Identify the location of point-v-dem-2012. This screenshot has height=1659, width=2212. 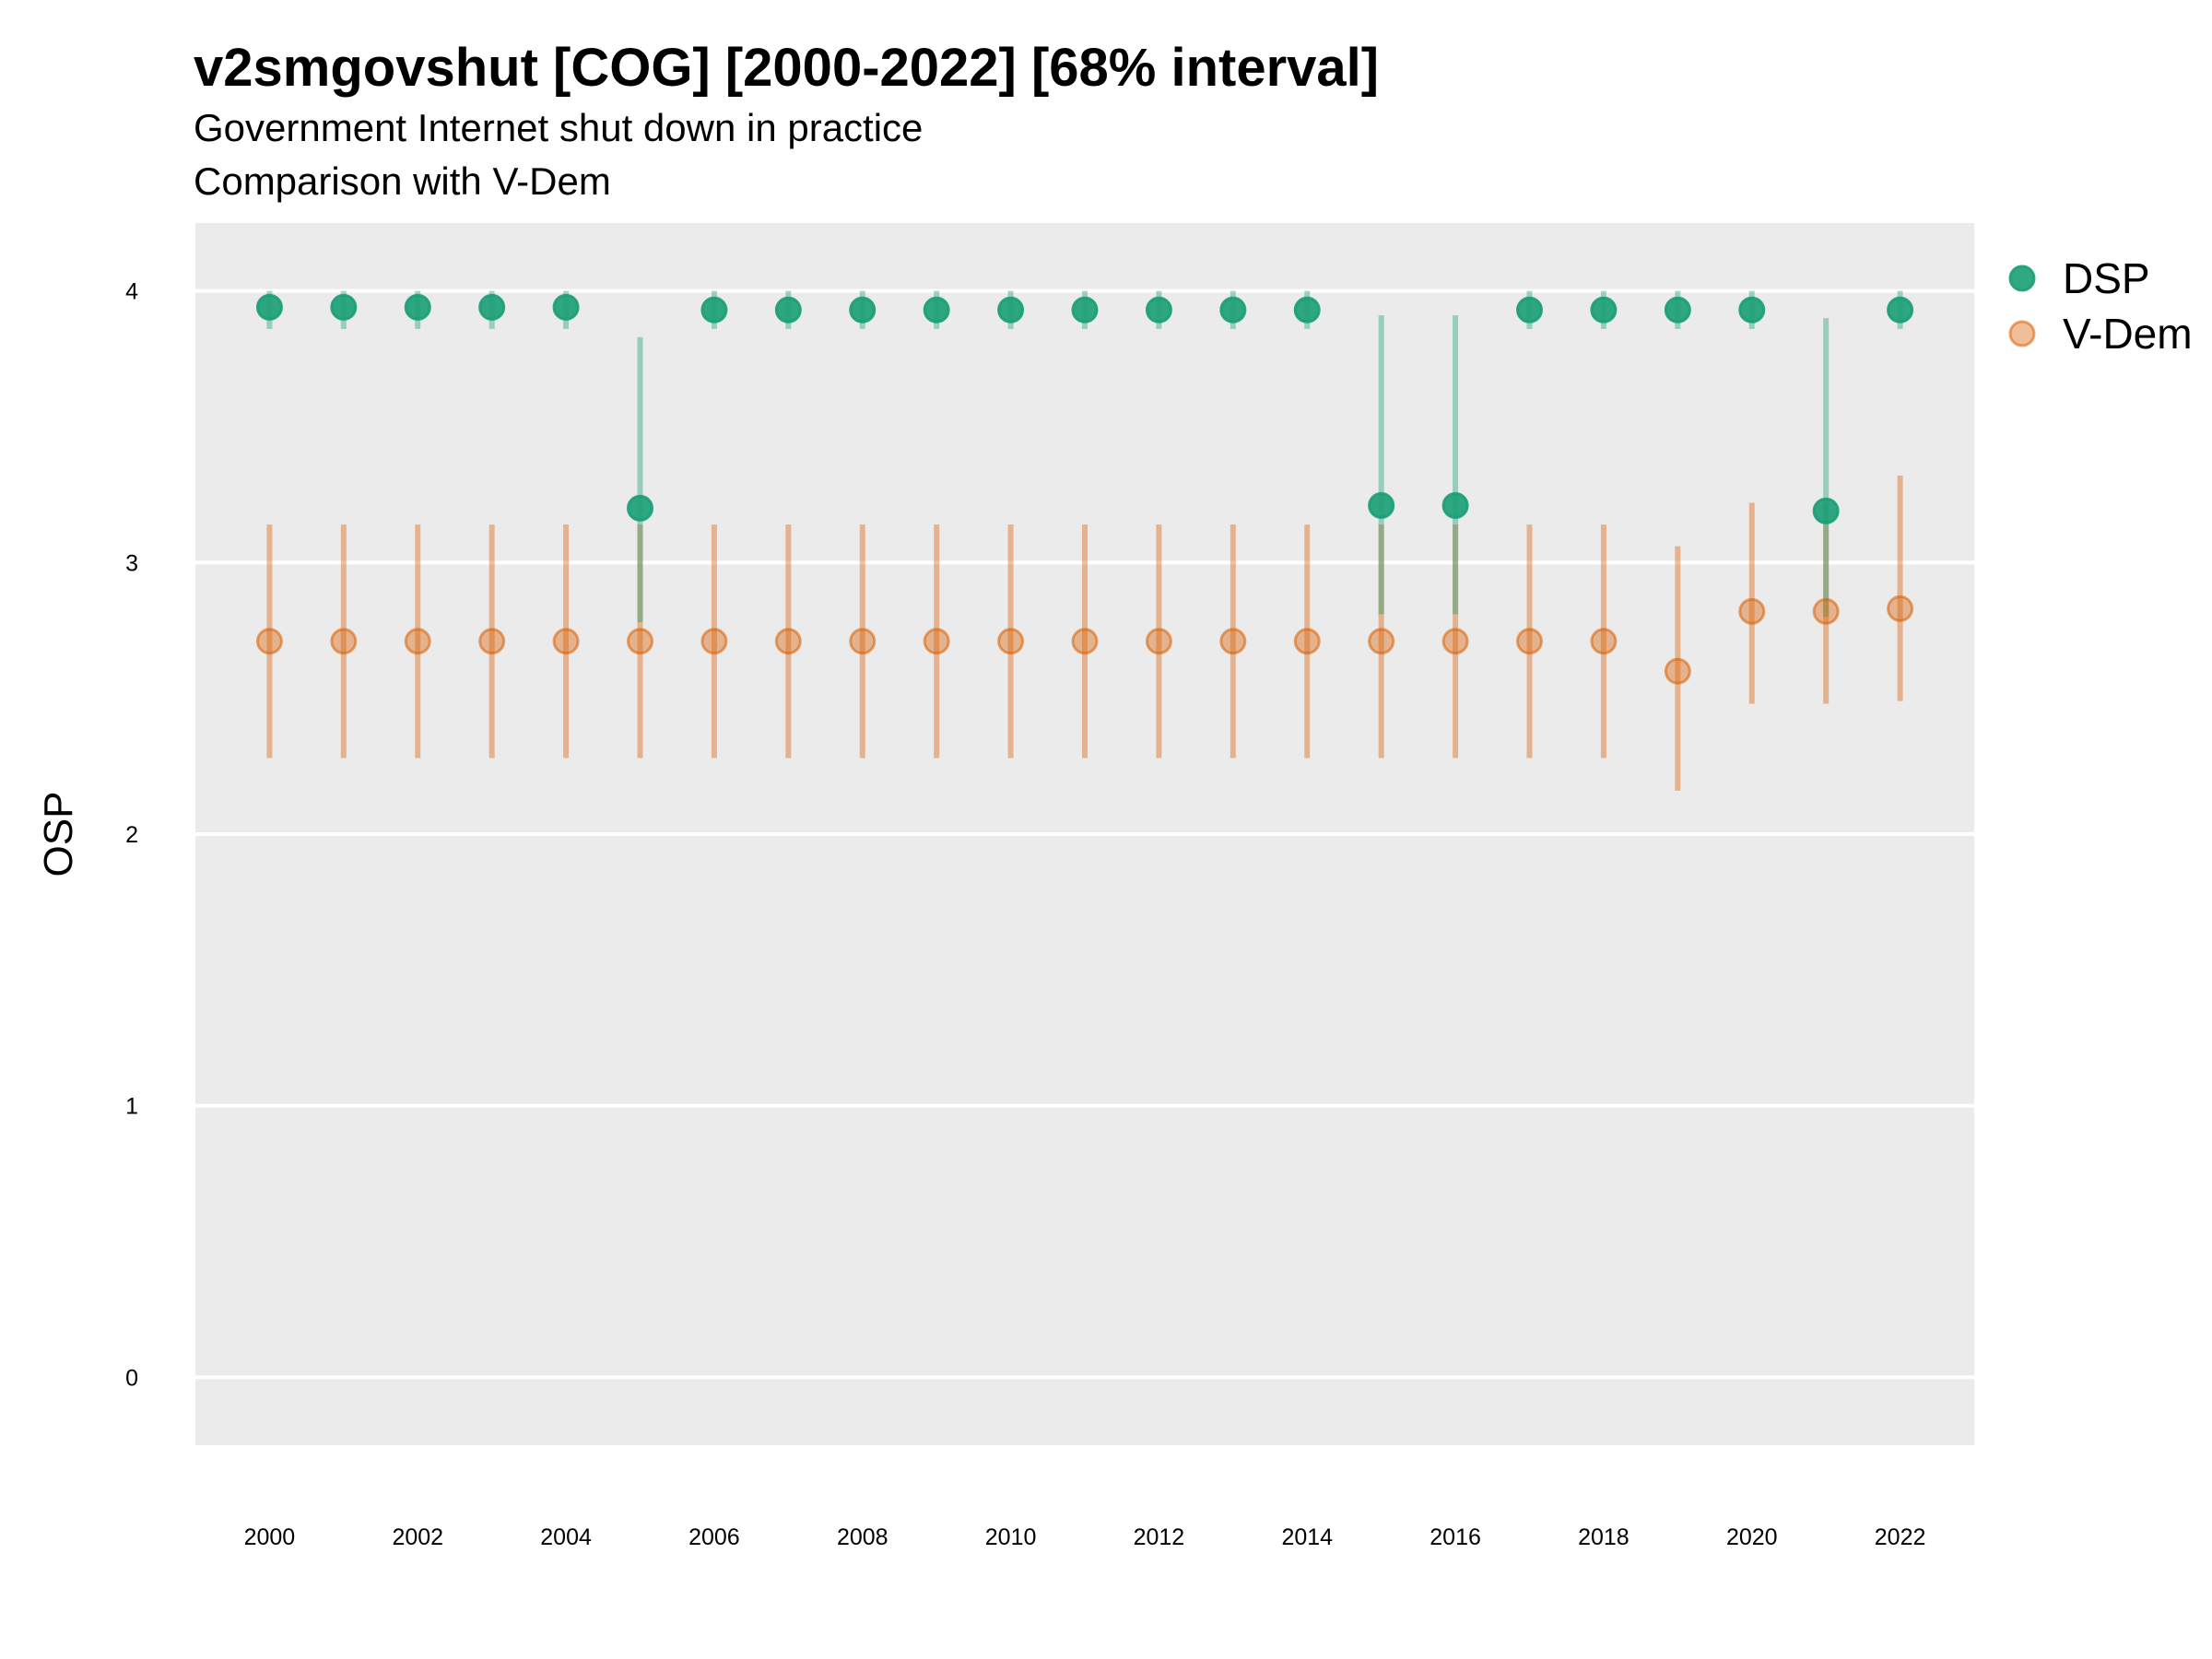
(1158, 641).